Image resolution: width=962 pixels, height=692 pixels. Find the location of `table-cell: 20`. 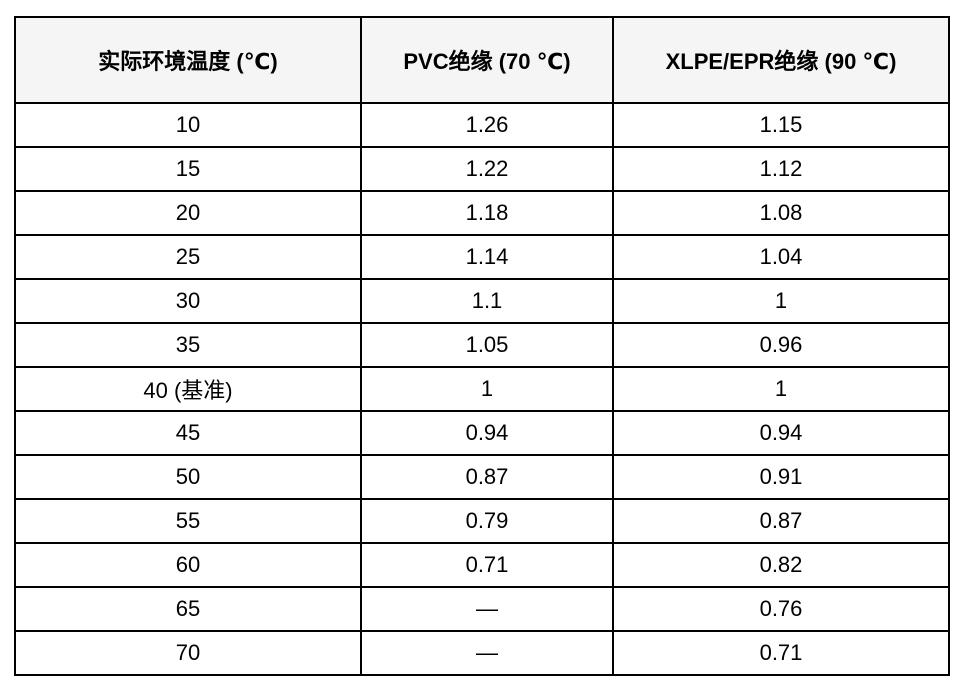

table-cell: 20 is located at coordinates (188, 213).